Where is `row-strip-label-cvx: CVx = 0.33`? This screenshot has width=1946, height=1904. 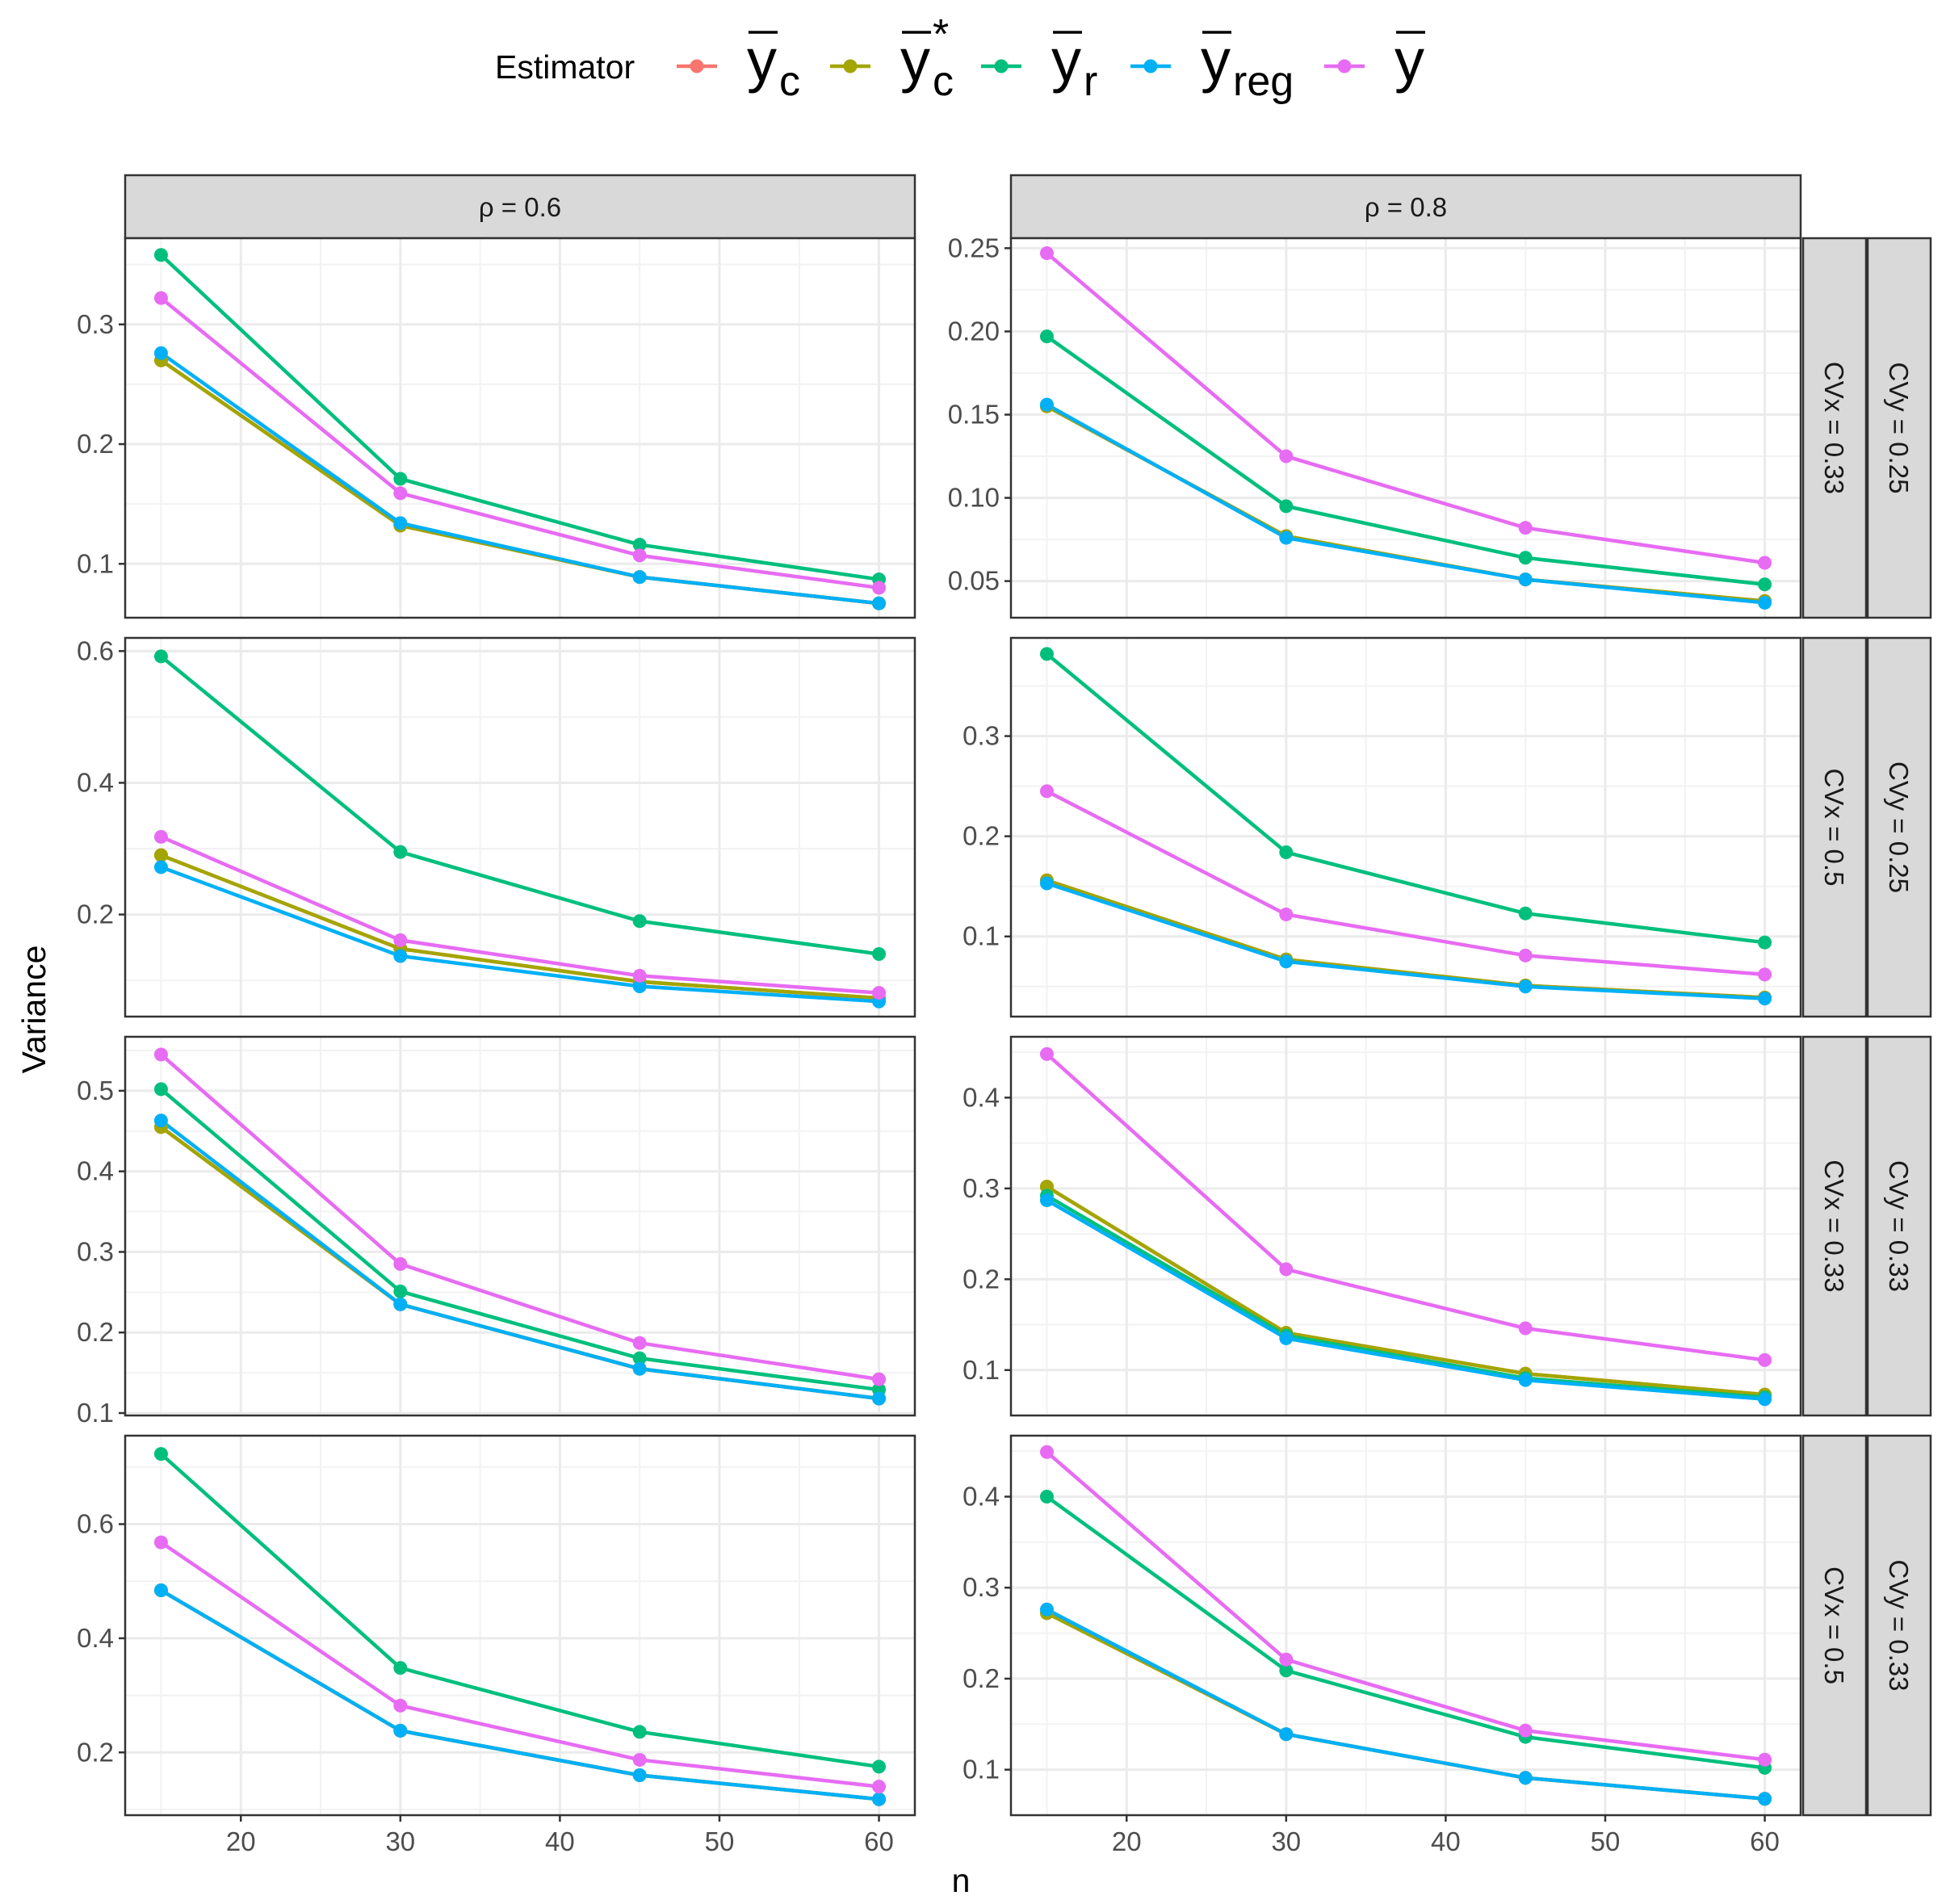 row-strip-label-cvx: CVx = 0.33 is located at coordinates (1834, 1226).